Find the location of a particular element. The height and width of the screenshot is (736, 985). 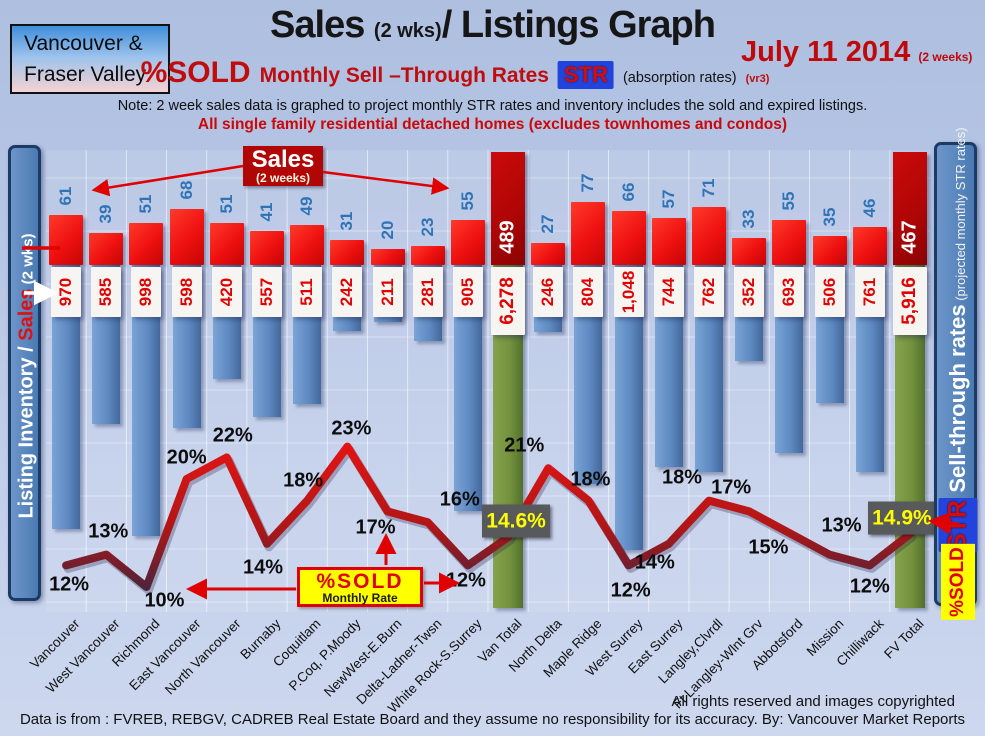

sales-value-label: 46 is located at coordinates (869, 207).